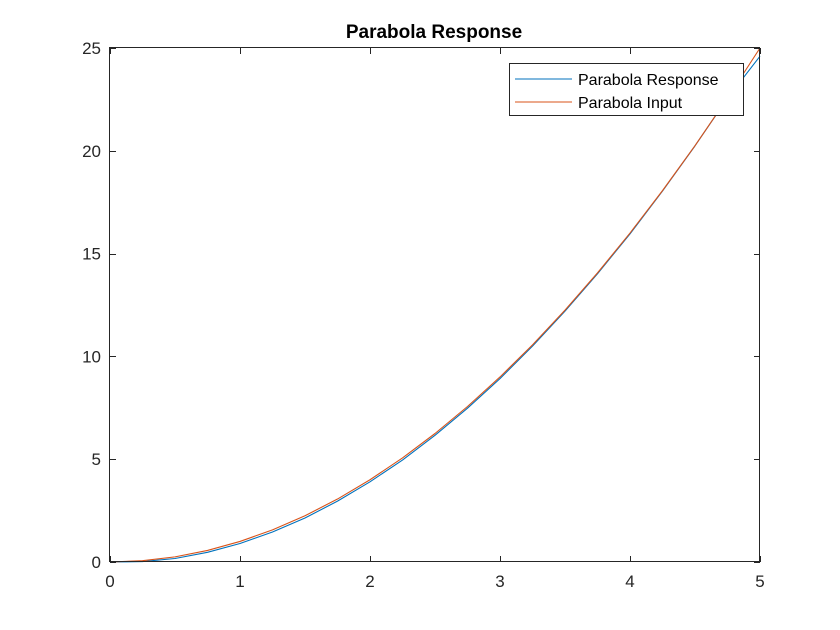  What do you see at coordinates (96, 562) in the screenshot?
I see `y-tick-label: 0` at bounding box center [96, 562].